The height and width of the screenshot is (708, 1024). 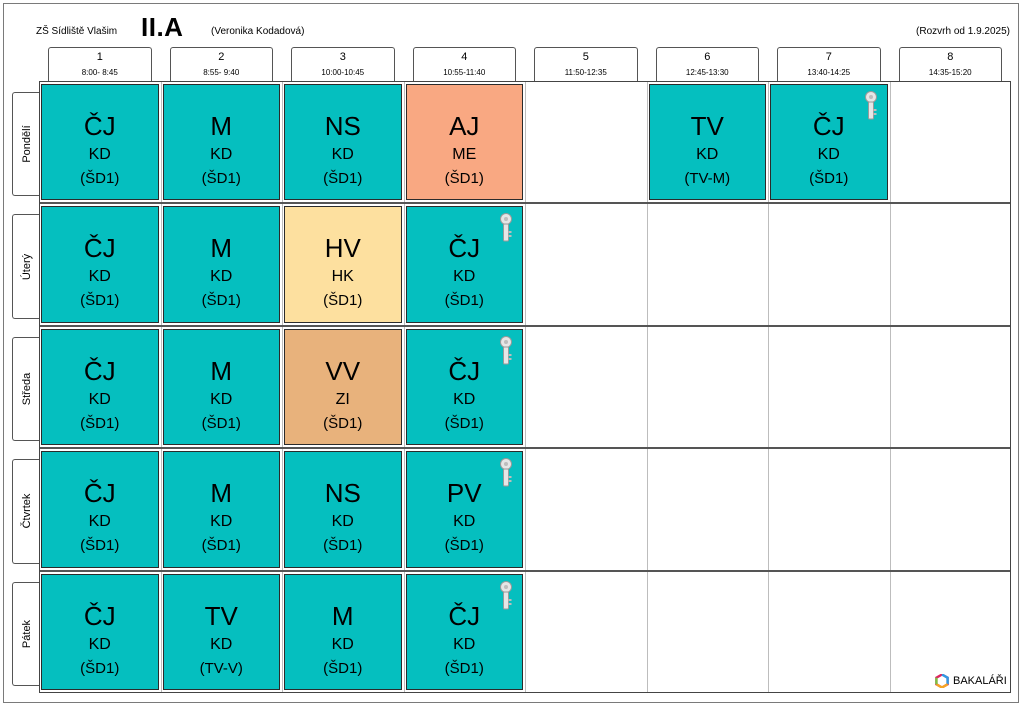 I want to click on day-label-2: Úterý, so click(x=26, y=266).